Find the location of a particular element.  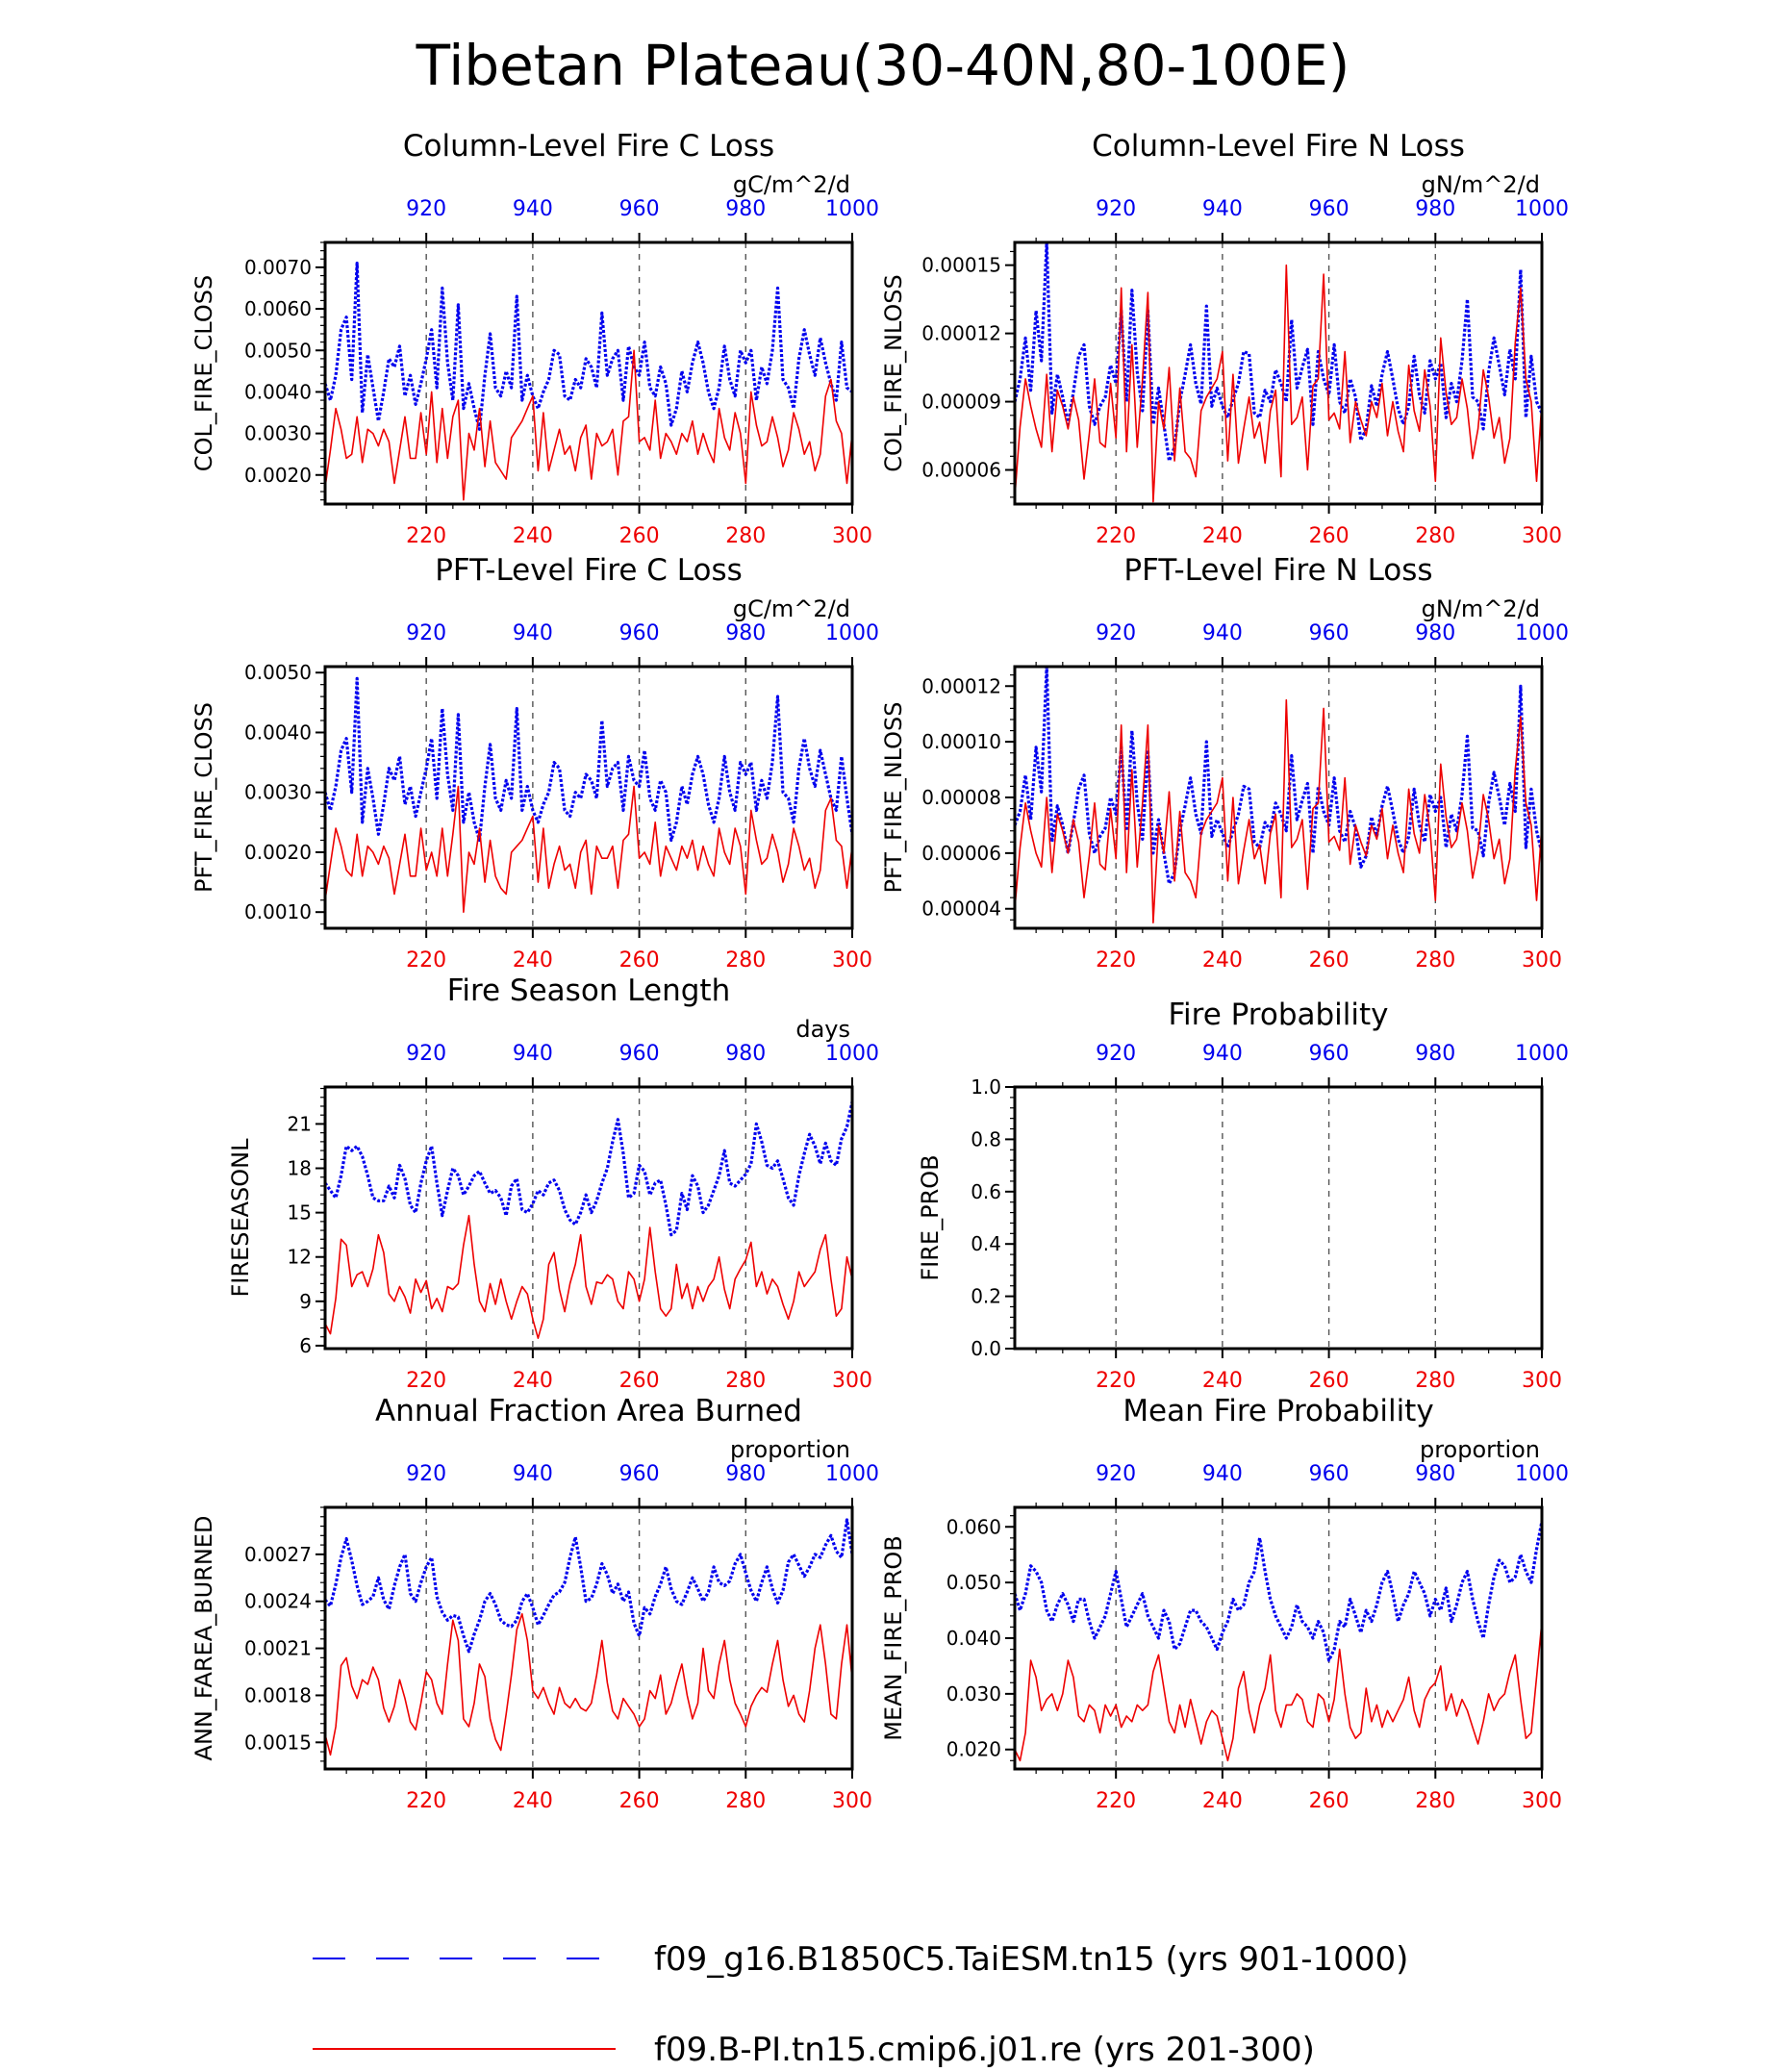

y-tick-label: 0.0018 is located at coordinates (278, 1695).